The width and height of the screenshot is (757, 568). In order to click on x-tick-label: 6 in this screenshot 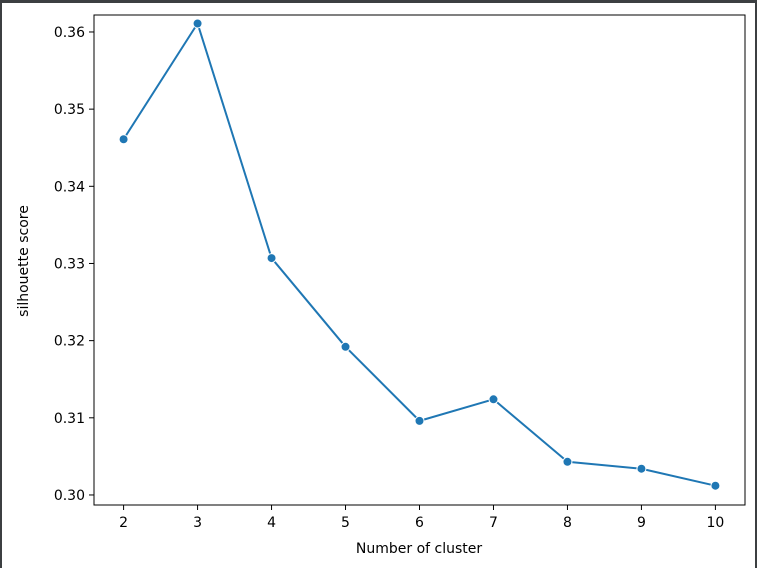, I will do `click(419, 523)`.